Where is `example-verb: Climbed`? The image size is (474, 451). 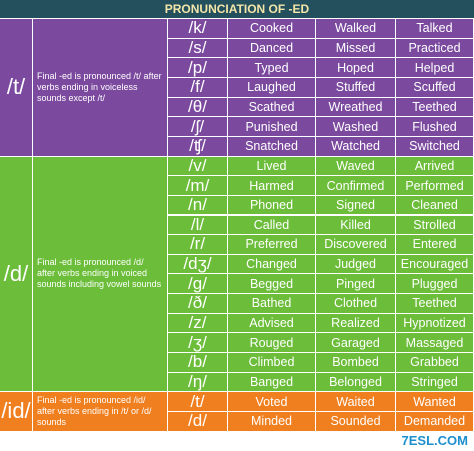 example-verb: Climbed is located at coordinates (272, 363).